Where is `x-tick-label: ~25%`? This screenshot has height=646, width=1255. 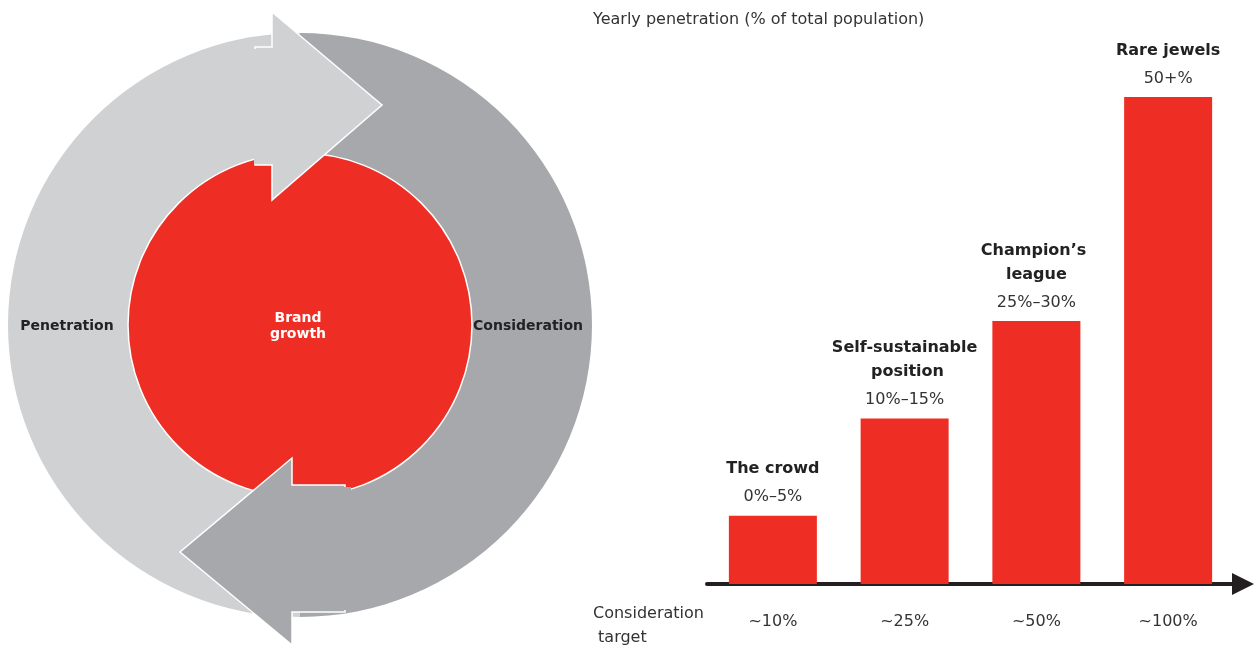
x-tick-label: ~25% is located at coordinates (905, 620).